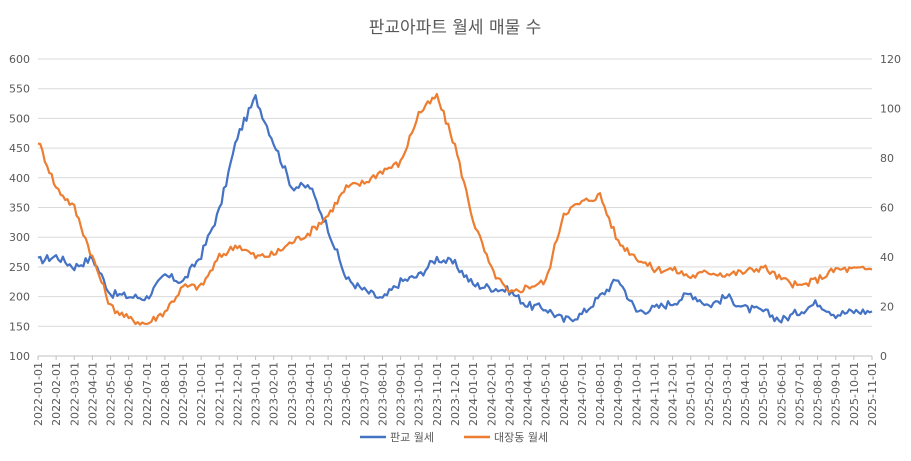 The width and height of the screenshot is (911, 461). I want to click on x-tick-label: 2023-08-01, so click(382, 394).